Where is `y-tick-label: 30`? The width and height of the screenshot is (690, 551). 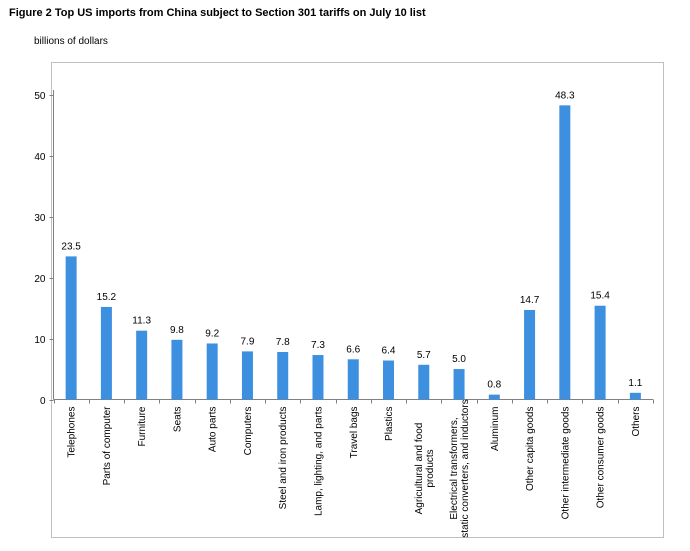 y-tick-label: 30 is located at coordinates (40, 218).